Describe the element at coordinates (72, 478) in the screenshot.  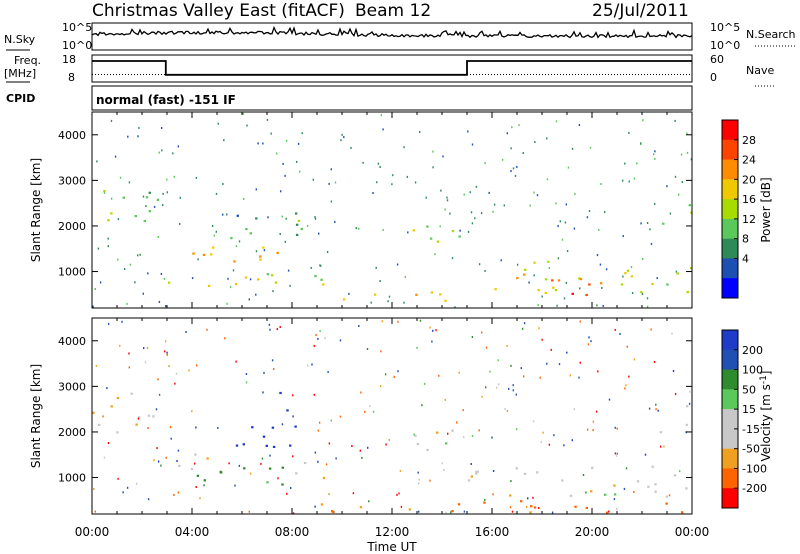
I see `y-tick-label: 1000` at that location.